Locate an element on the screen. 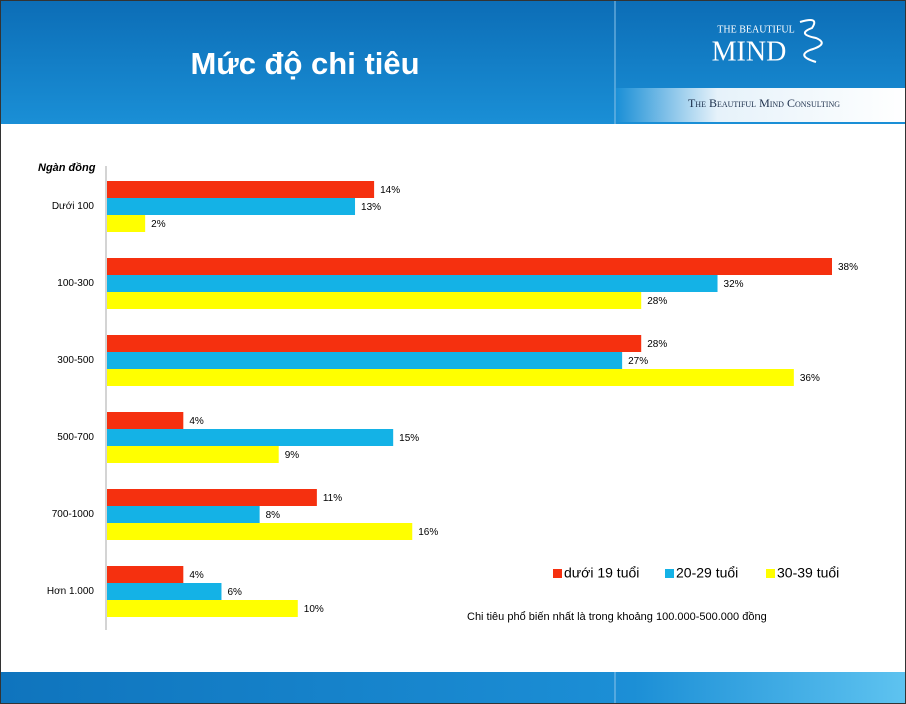 Image resolution: width=906 pixels, height=704 pixels. category-label: Hơn 1.000 is located at coordinates (71, 591).